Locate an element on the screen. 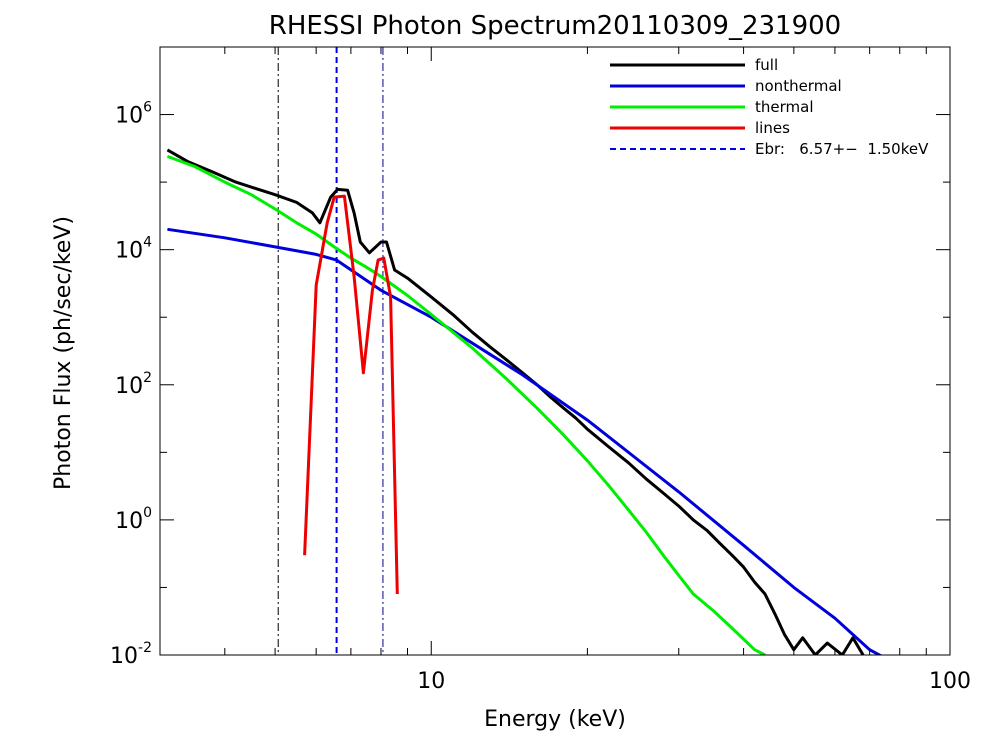  y-tick-label: 10² is located at coordinates (133, 384).